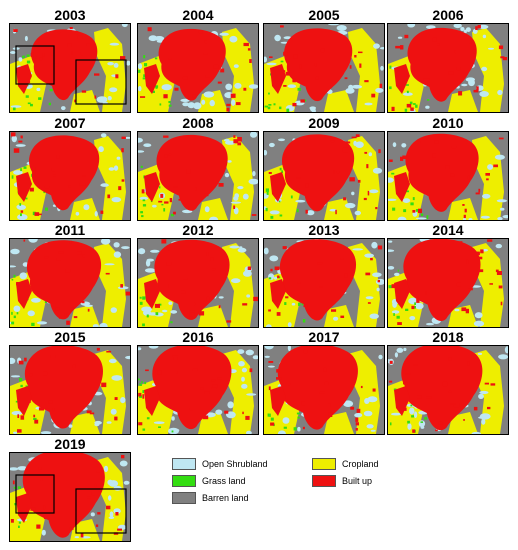  Describe the element at coordinates (198, 15) in the screenshot. I see `panel-year-title: 2004` at that location.